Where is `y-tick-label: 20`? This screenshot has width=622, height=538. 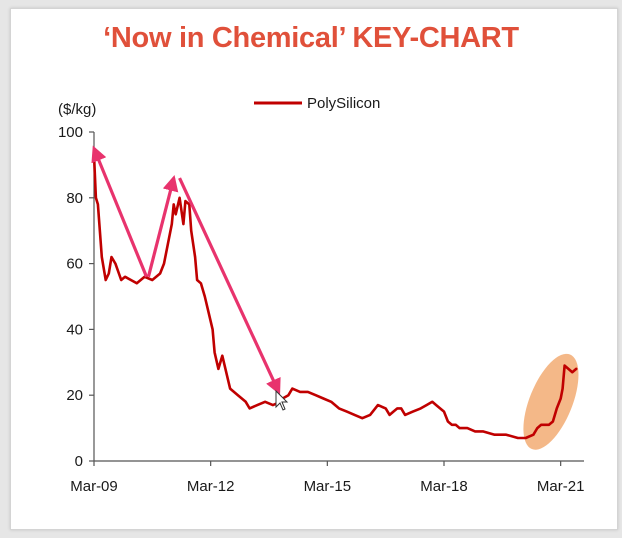
y-tick-label: 20 is located at coordinates (74, 395).